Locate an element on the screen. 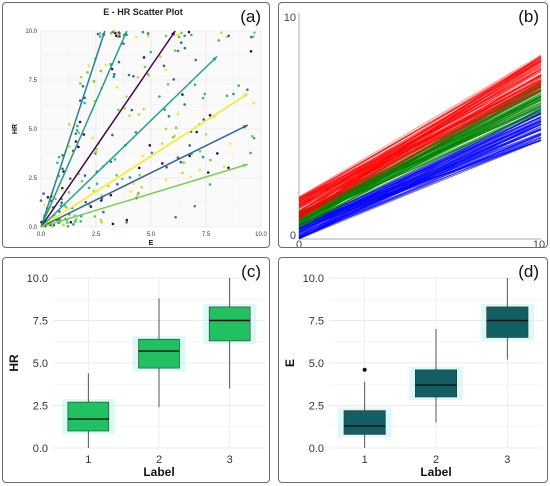 The height and width of the screenshot is (486, 550). x-axis-label: Label is located at coordinates (158, 472).